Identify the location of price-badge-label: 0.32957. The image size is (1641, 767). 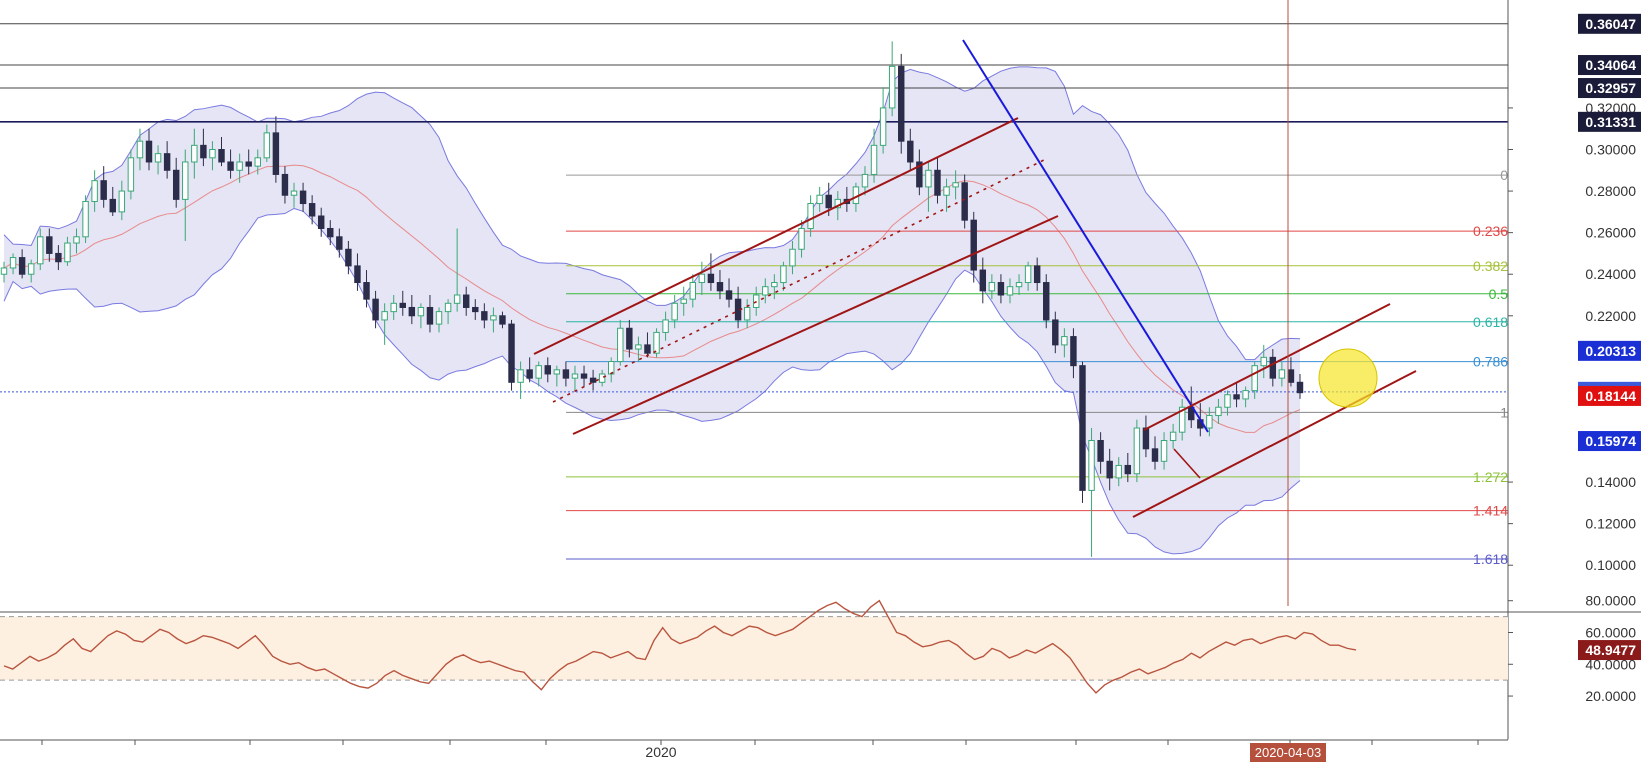
(1610, 88).